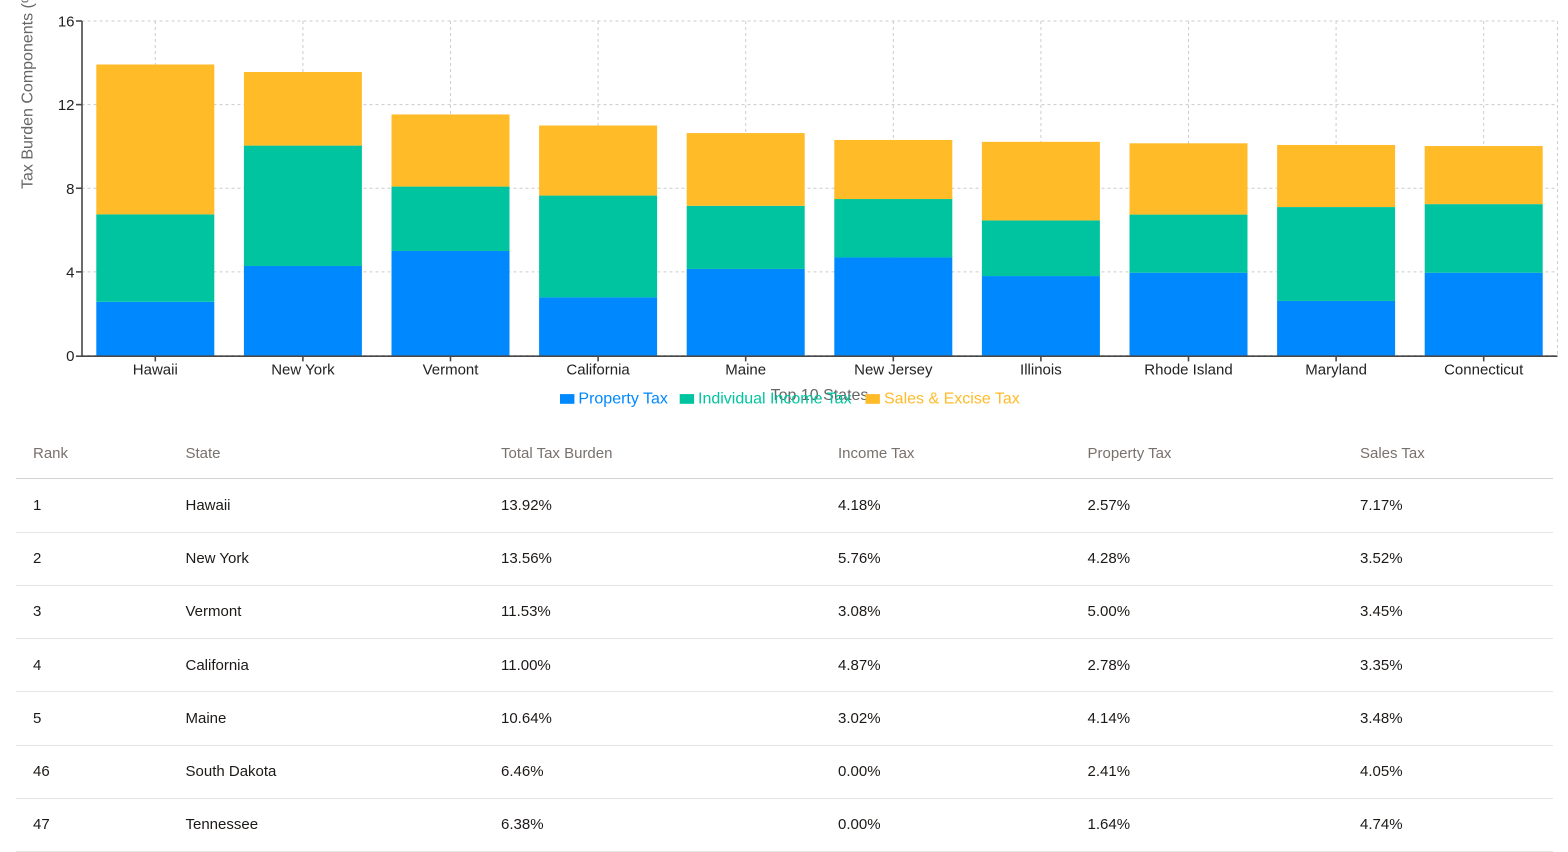 The width and height of the screenshot is (1568, 852). Describe the element at coordinates (952, 399) in the screenshot. I see `svg-text: Sales & Excise Tax` at that location.